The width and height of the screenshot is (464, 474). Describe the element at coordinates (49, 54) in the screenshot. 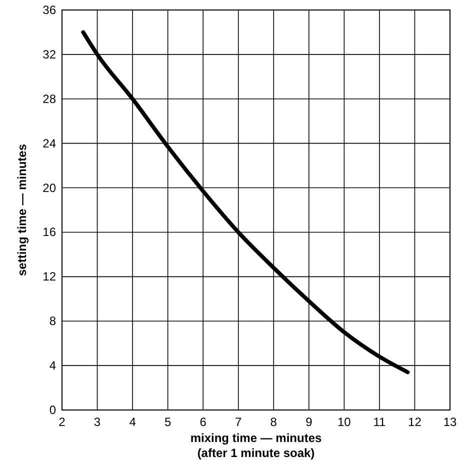

I see `y-tick-label: 32` at that location.